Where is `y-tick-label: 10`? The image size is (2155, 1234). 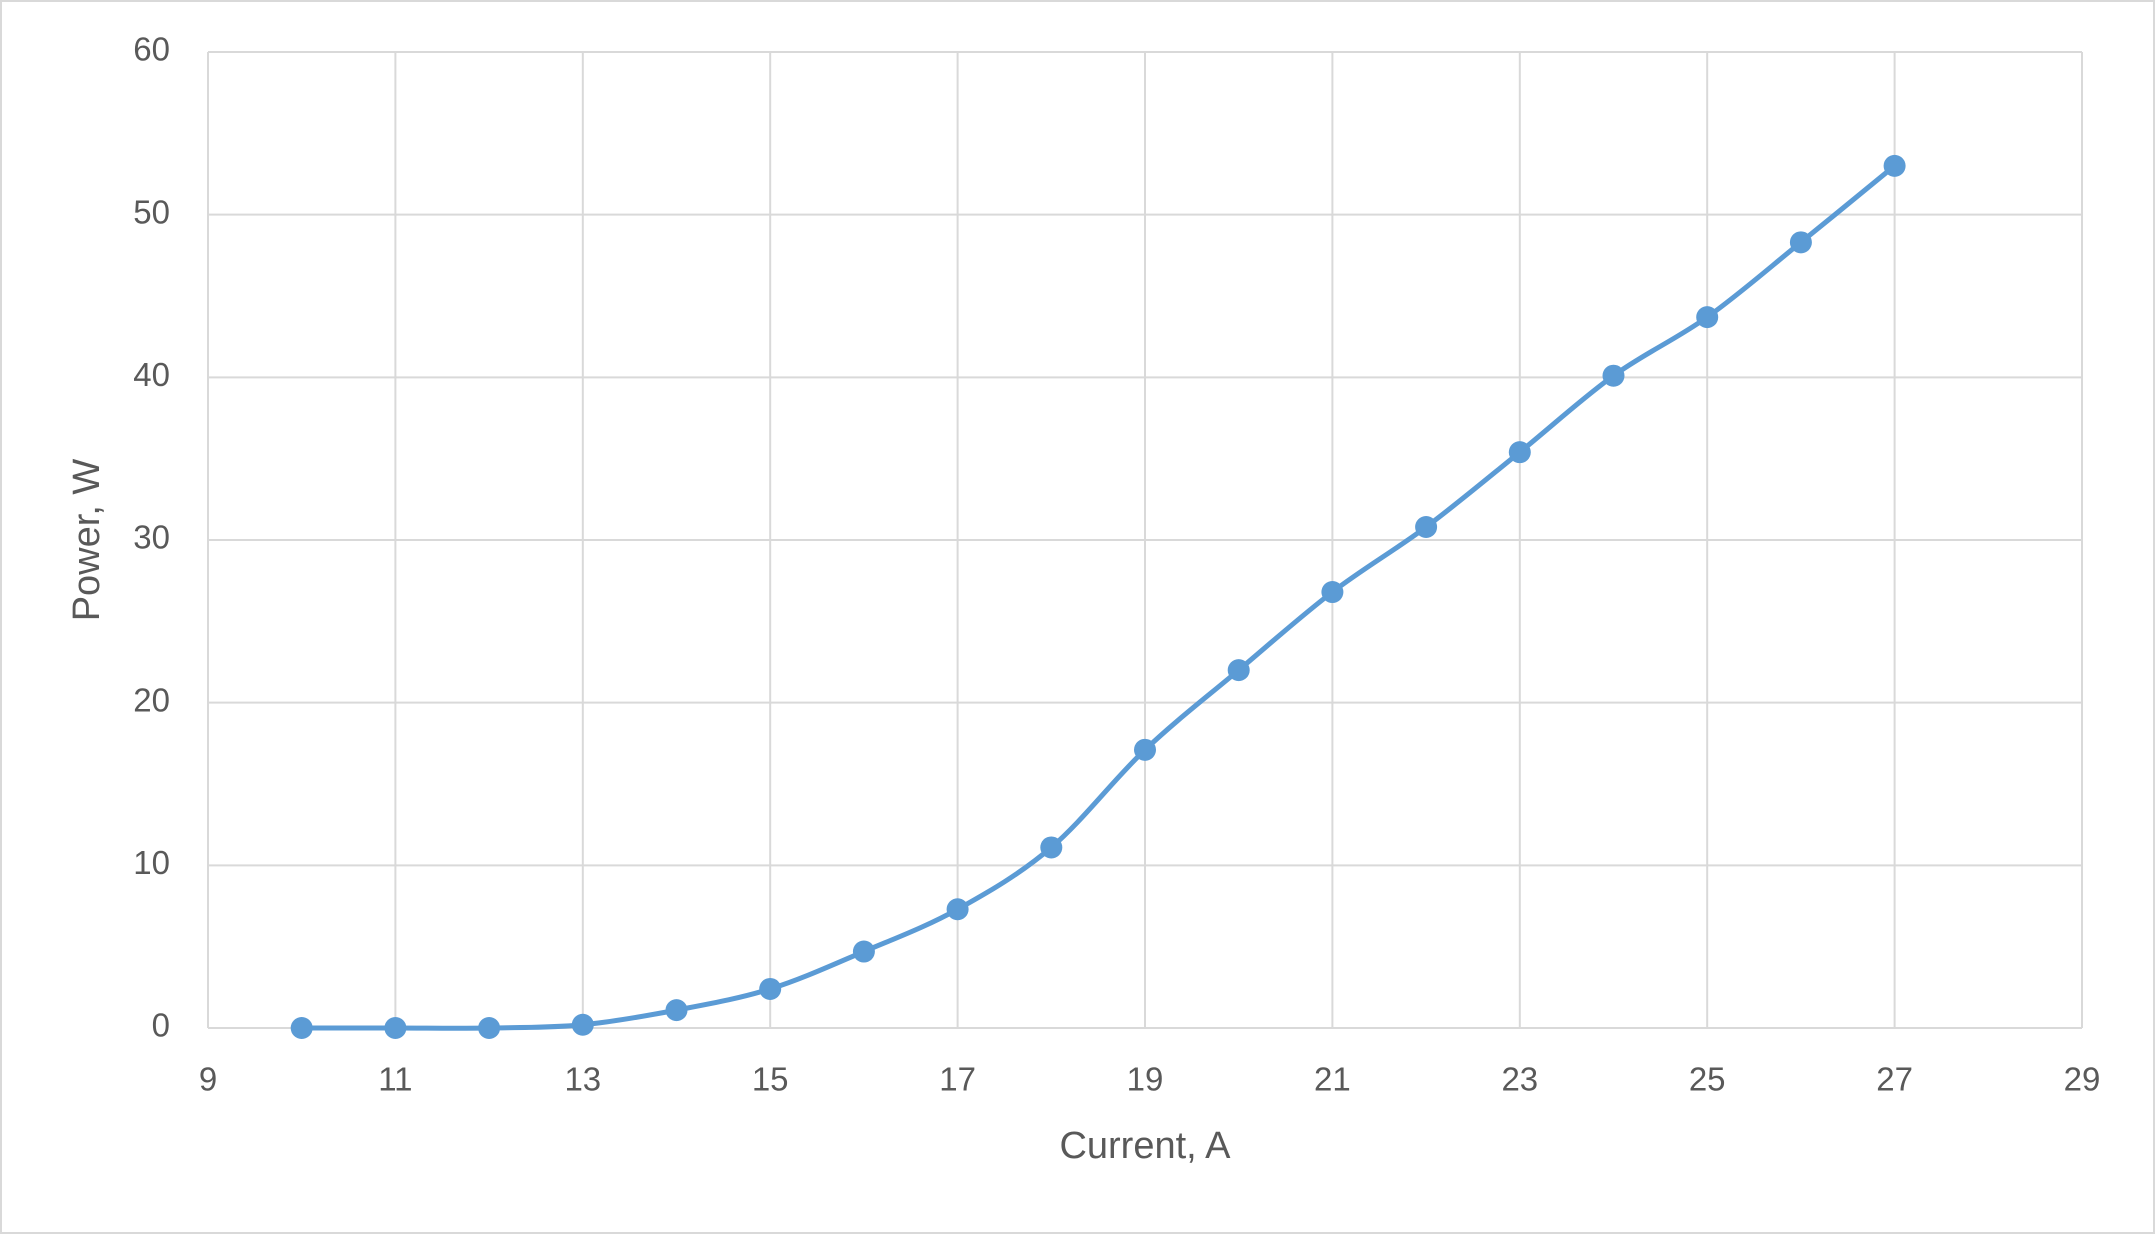
y-tick-label: 10 is located at coordinates (151, 862).